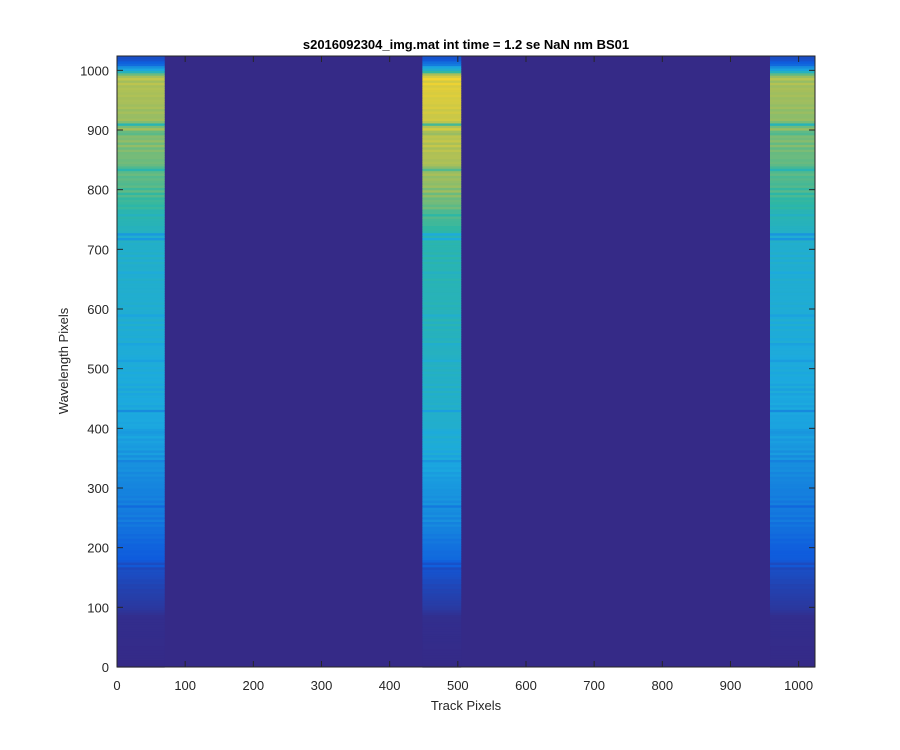 The image size is (900, 750). Describe the element at coordinates (98, 190) in the screenshot. I see `y-tick-label: 800` at that location.